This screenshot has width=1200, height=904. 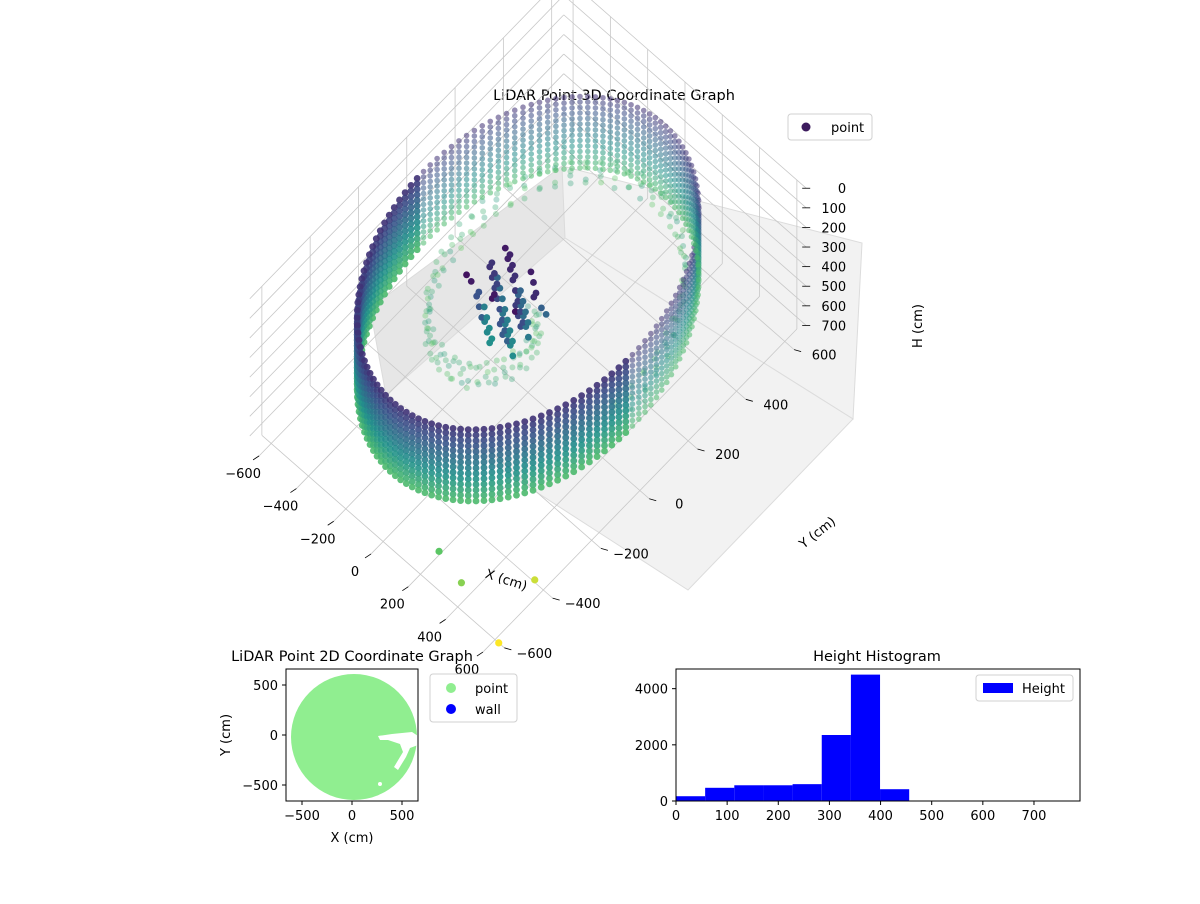 What do you see at coordinates (685, 121) in the screenshot?
I see `grid-line-back-h` at bounding box center [685, 121].